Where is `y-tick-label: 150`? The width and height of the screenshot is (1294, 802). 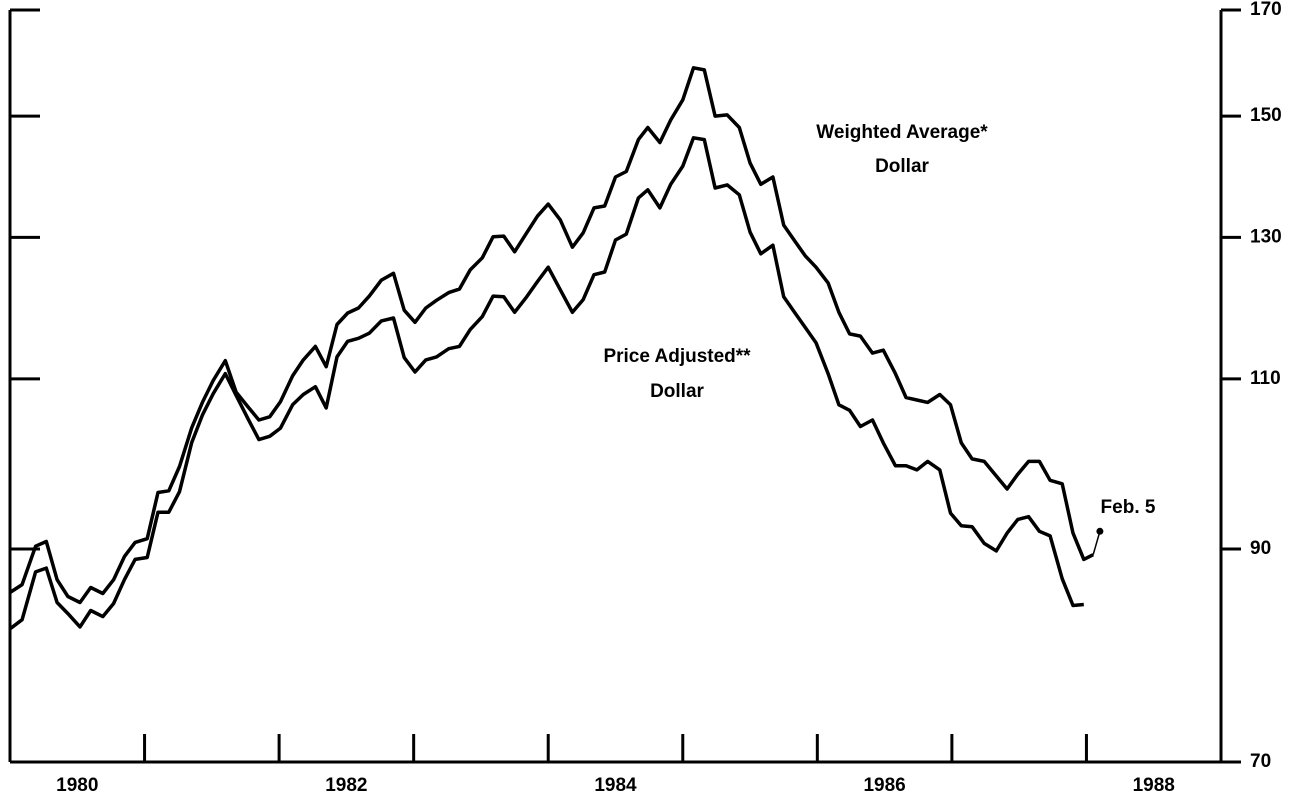 y-tick-label: 150 is located at coordinates (1266, 115).